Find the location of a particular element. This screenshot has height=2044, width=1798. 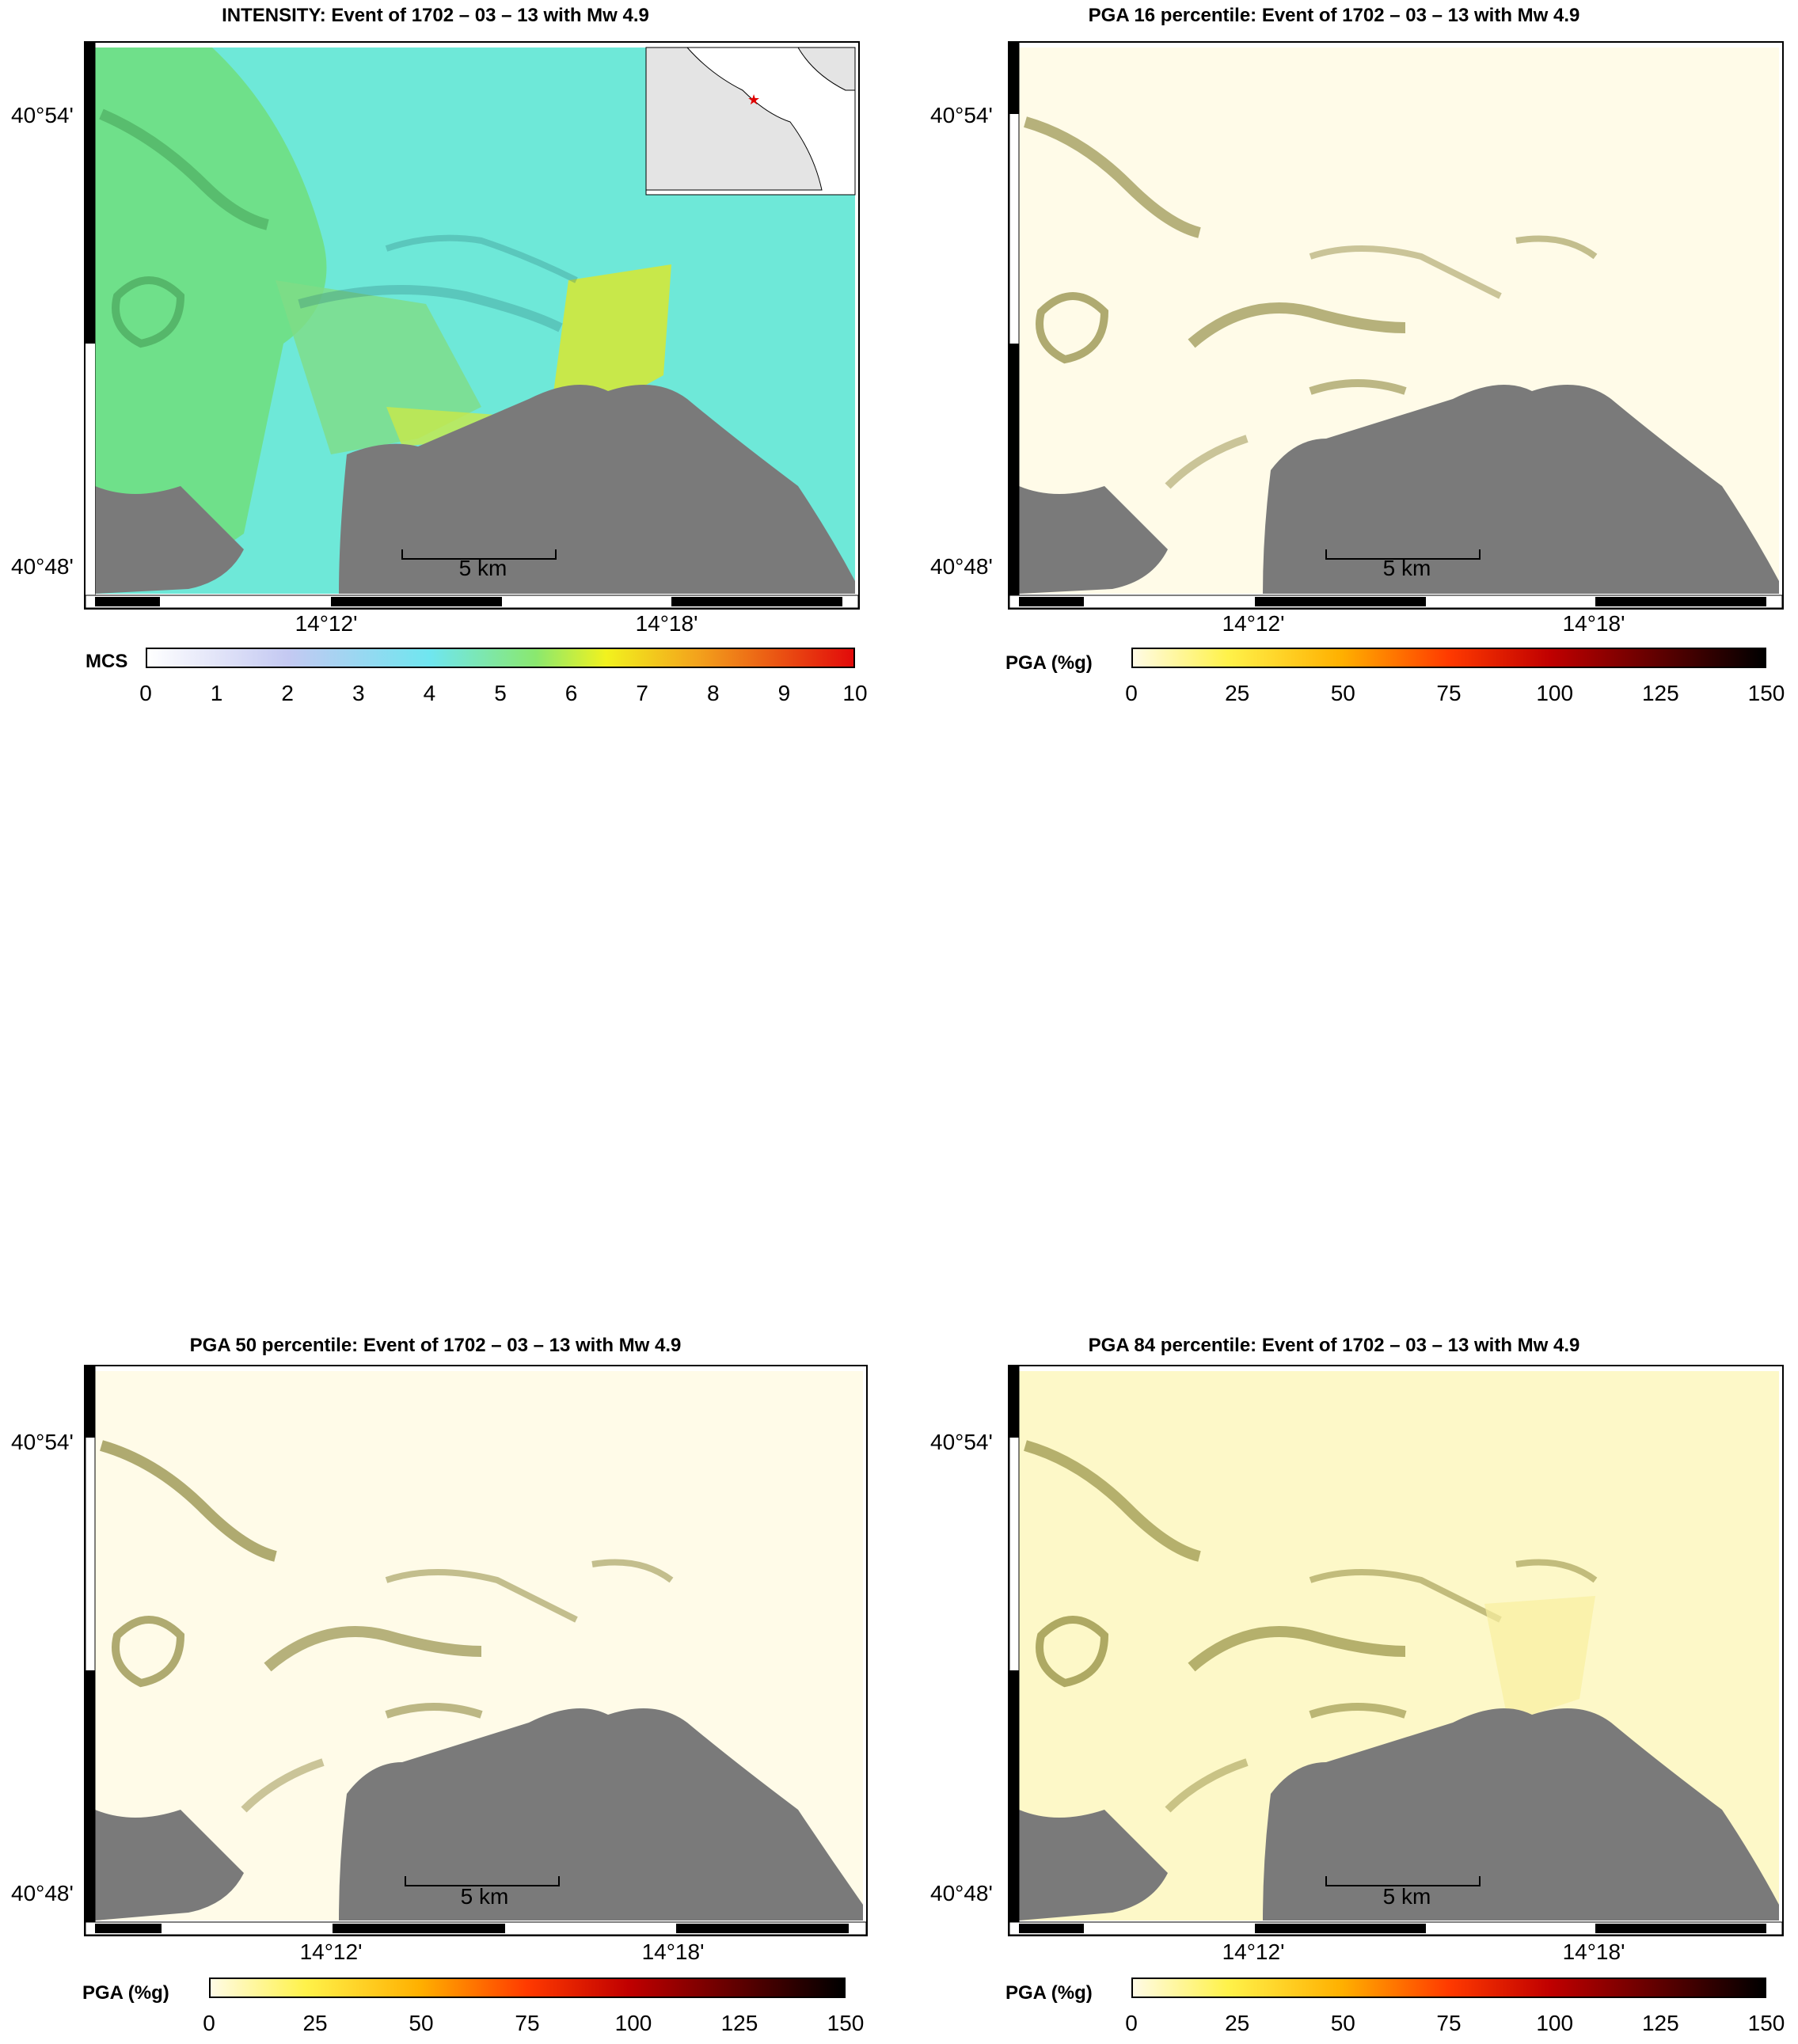

pga16-map is located at coordinates (1395, 325).